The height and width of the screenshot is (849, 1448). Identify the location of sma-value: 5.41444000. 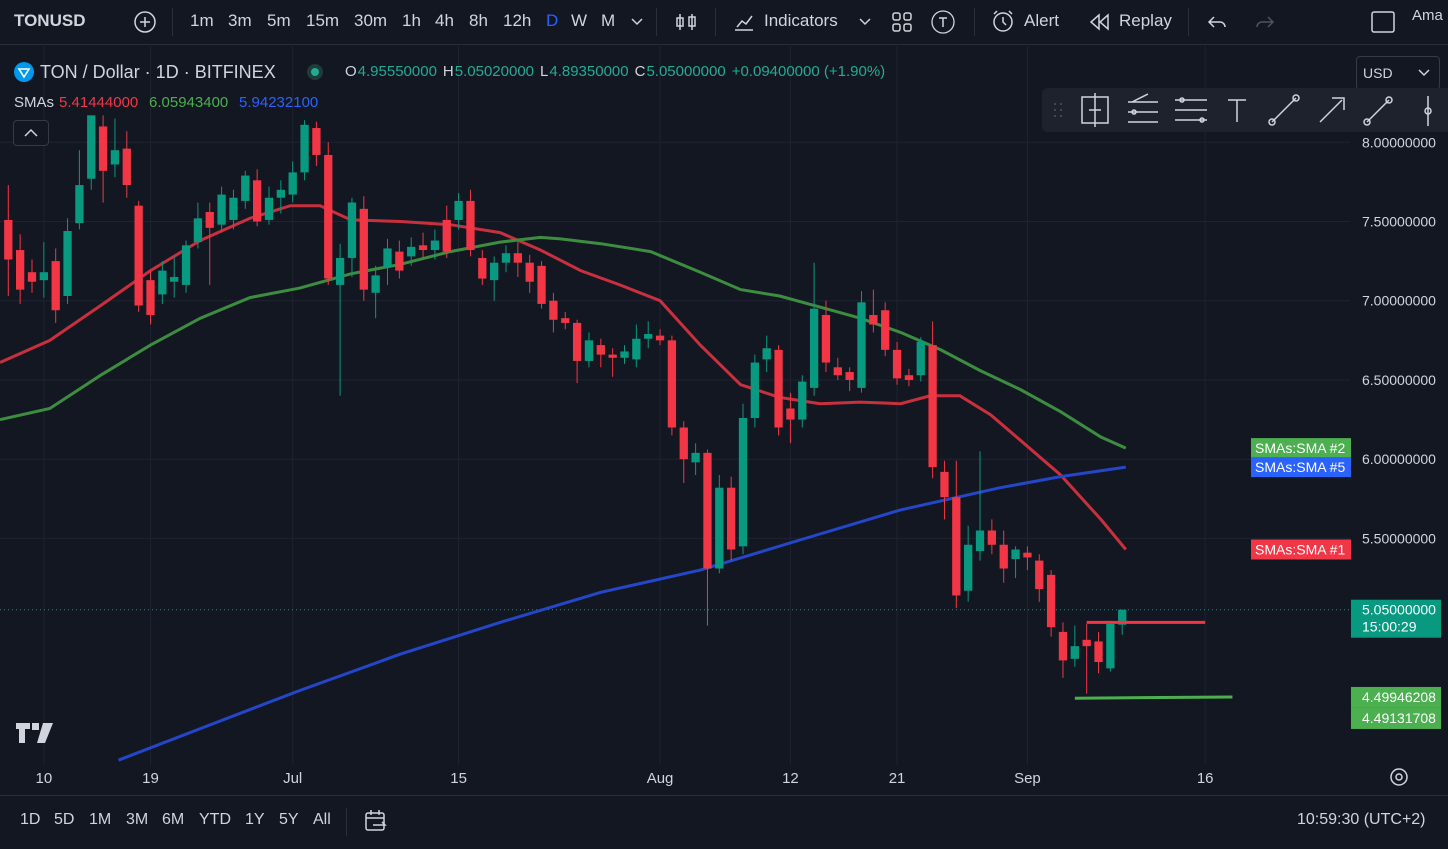
(99, 102).